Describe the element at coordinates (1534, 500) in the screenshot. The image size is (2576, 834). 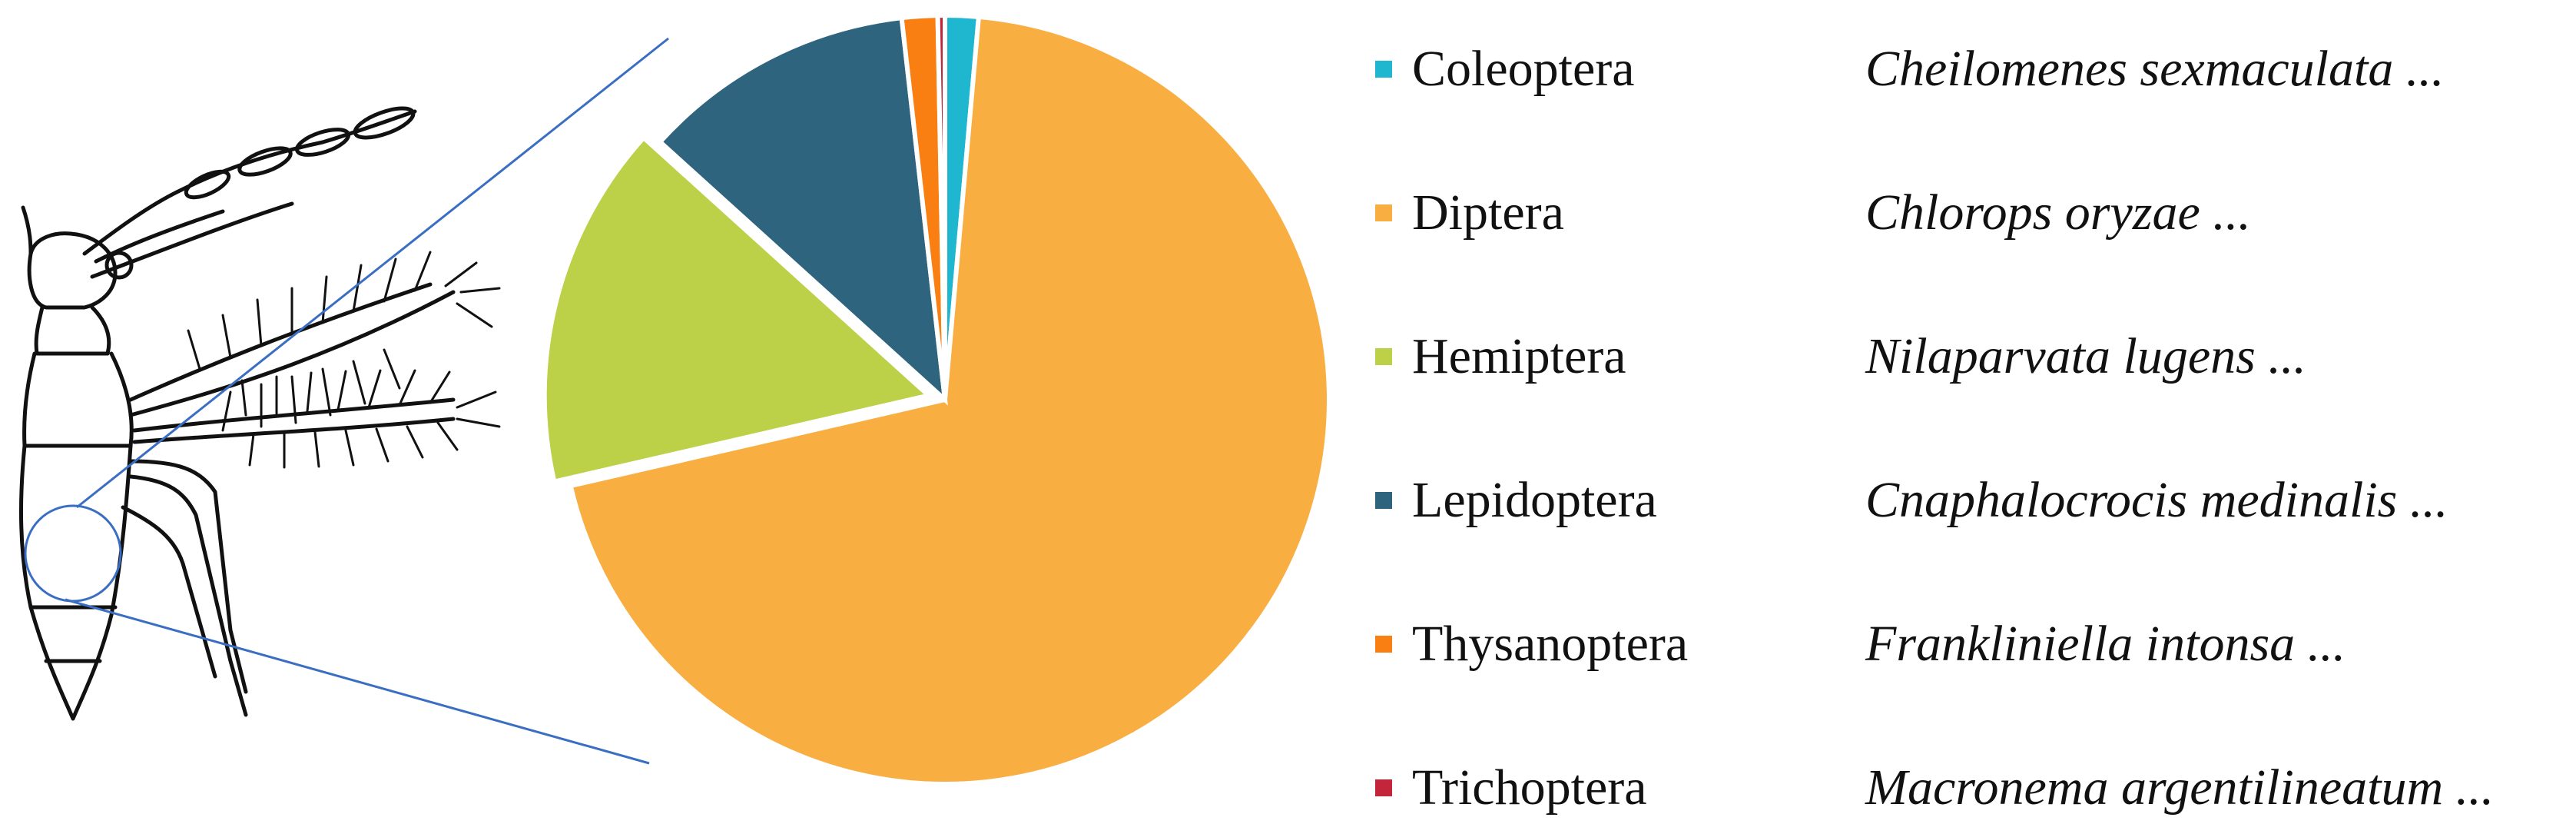
I see `legend-order-label: Lepidoptera` at that location.